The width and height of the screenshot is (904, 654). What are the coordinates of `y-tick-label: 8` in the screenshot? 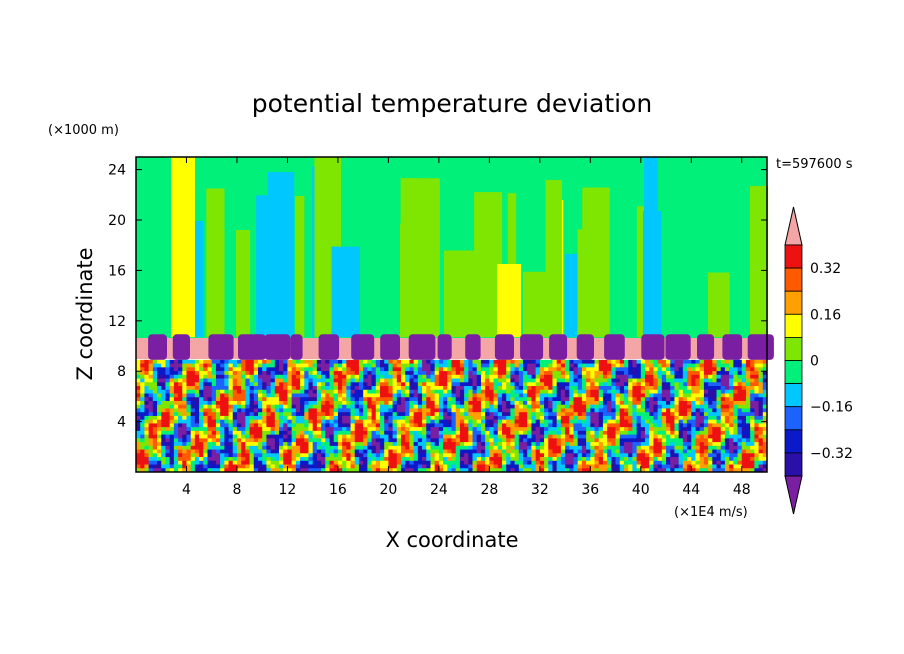 It's located at (121, 372).